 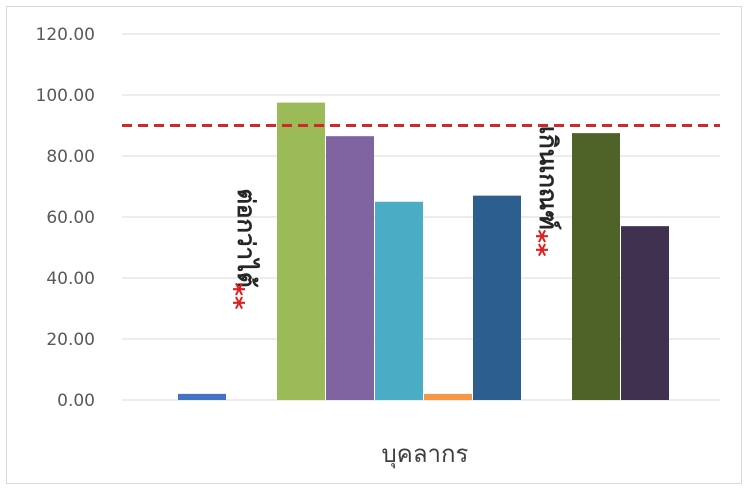 What do you see at coordinates (246, 237) in the screenshot?
I see `annotation-text: ต่อกว่าไต้` at bounding box center [246, 237].